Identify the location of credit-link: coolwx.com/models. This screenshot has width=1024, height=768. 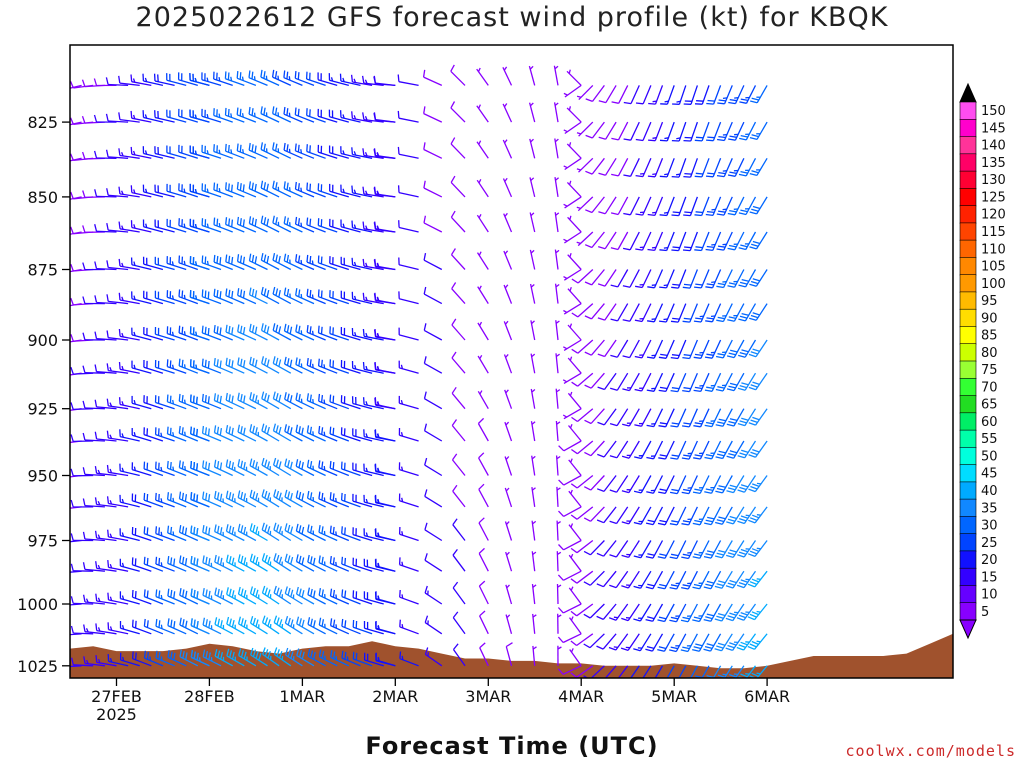
(930, 751).